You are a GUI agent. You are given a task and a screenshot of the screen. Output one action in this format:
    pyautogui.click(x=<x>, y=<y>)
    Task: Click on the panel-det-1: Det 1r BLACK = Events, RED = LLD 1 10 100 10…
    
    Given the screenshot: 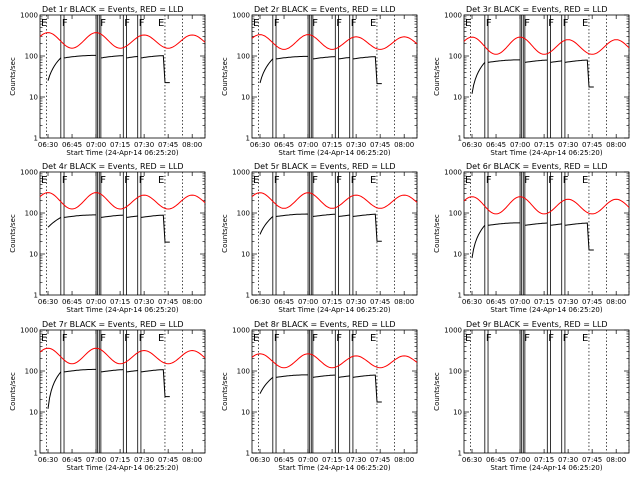 What is the action you would take?
    pyautogui.click(x=107, y=81)
    